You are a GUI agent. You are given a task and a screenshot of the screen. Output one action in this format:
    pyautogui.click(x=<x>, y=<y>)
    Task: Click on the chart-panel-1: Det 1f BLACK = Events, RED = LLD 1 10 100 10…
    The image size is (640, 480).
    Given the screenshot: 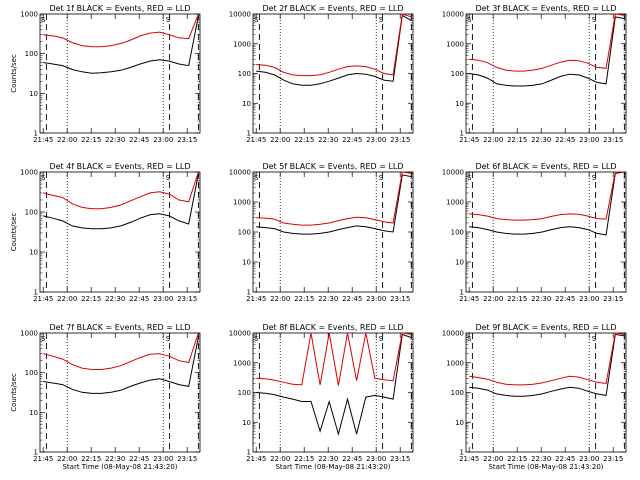 What is the action you would take?
    pyautogui.click(x=105, y=74)
    